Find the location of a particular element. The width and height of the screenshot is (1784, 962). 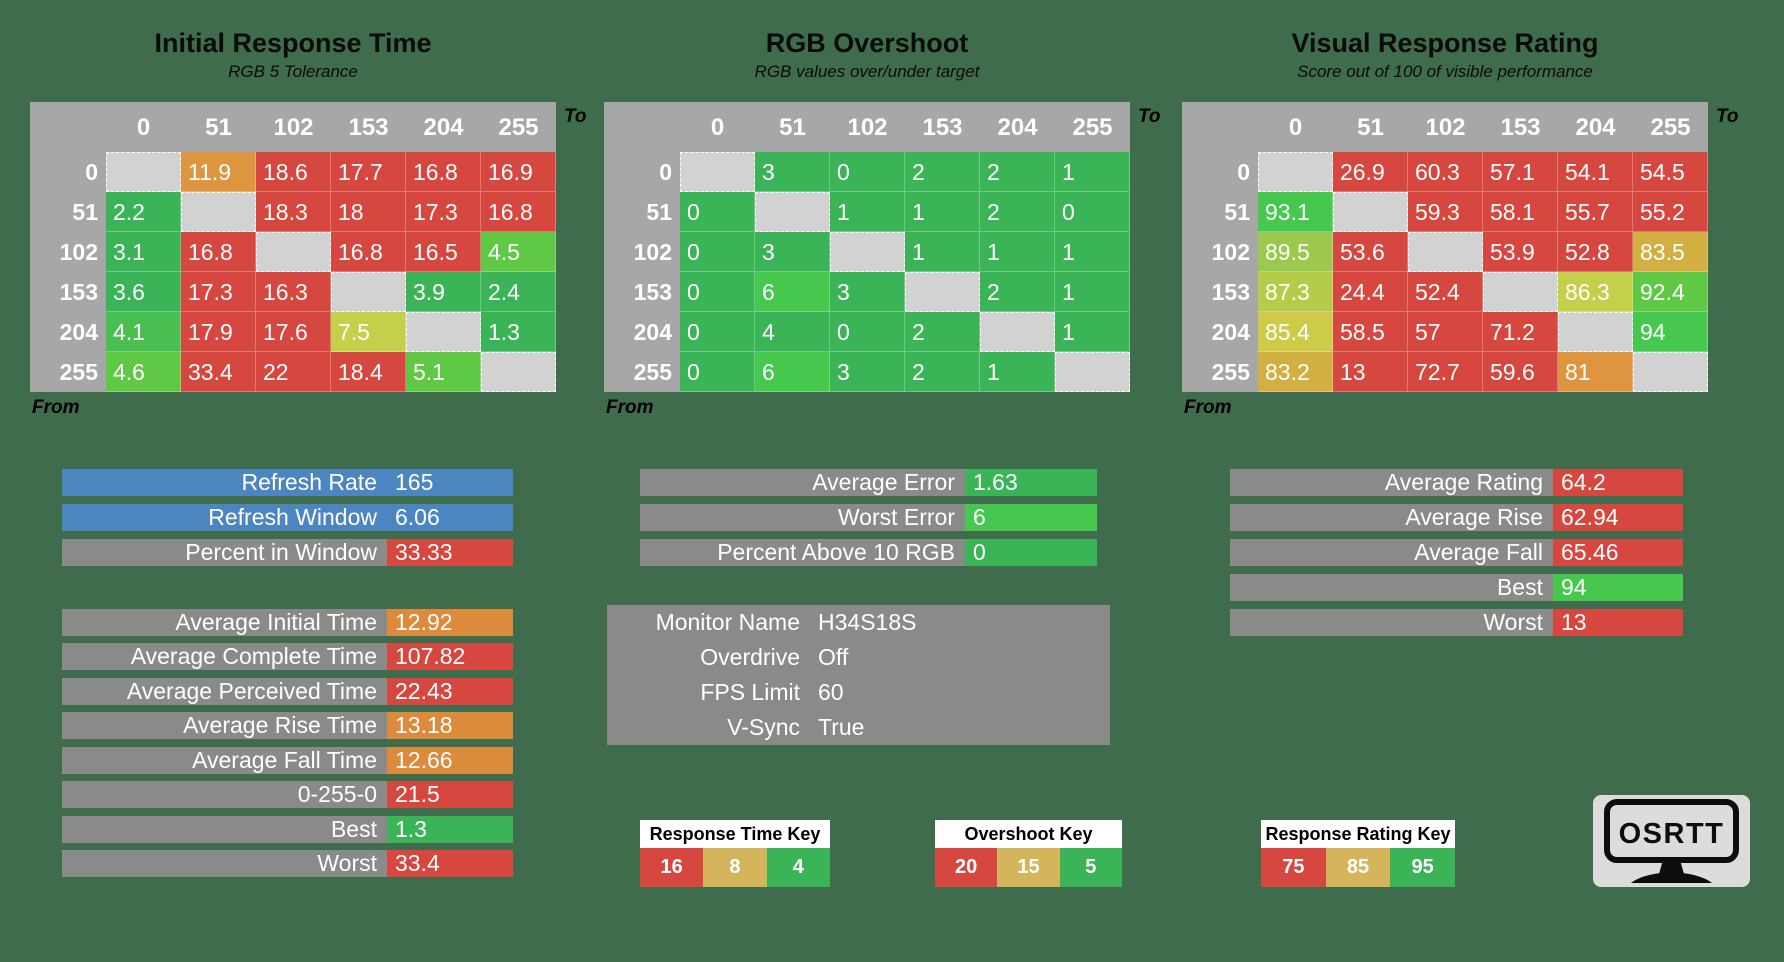

heatmap-cell: 57.1 is located at coordinates (1520, 172).